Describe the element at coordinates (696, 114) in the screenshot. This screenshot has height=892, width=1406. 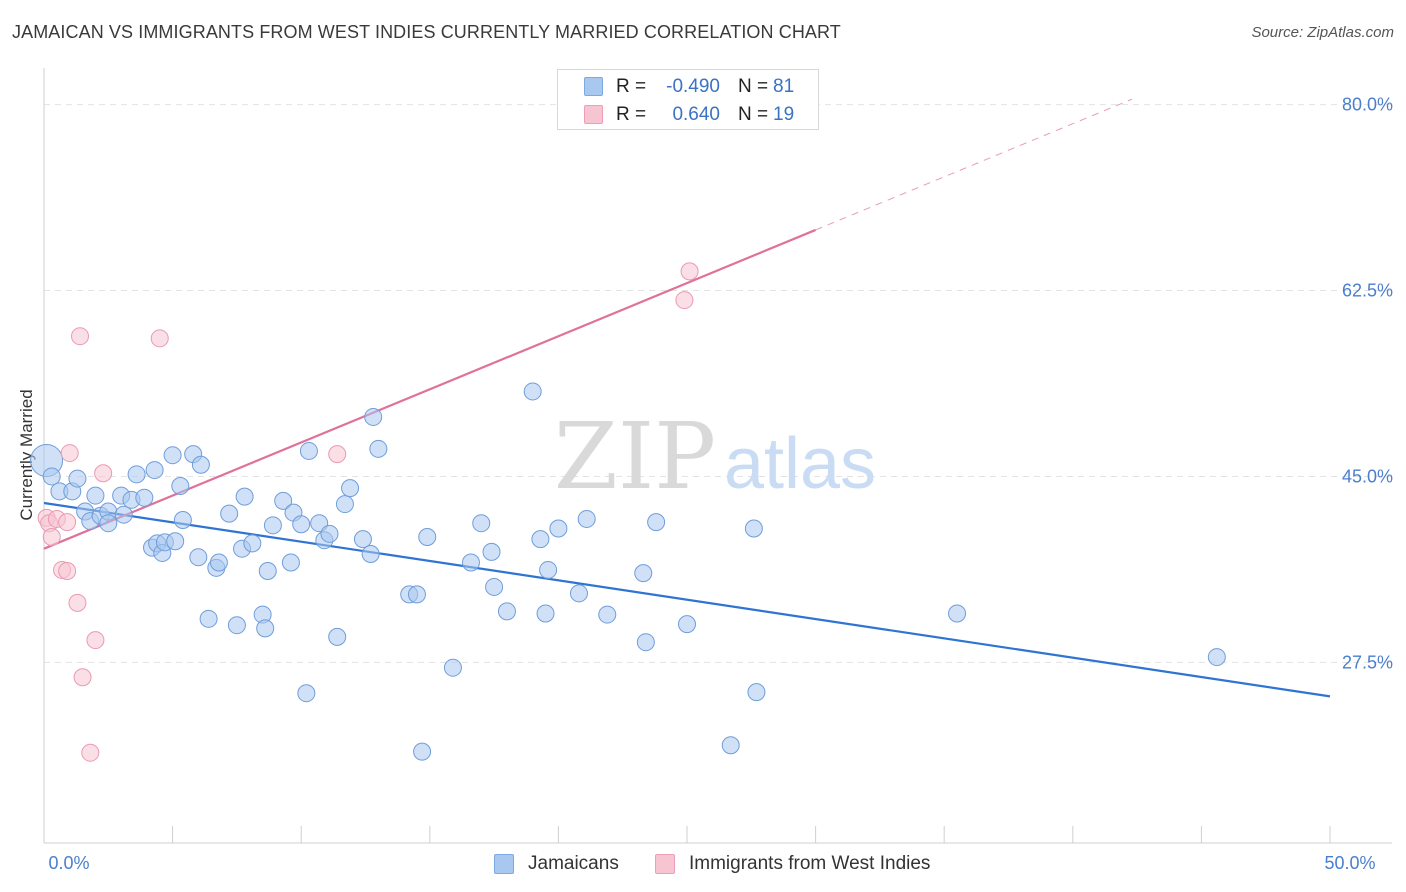
I see `r-value: 0.640` at that location.